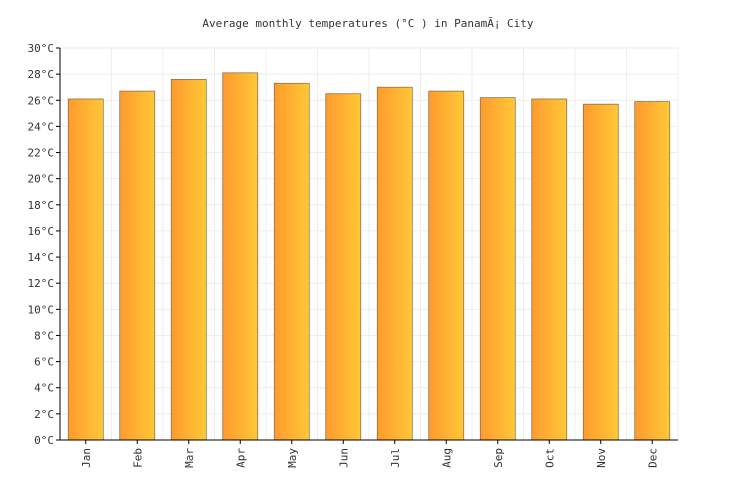 Image resolution: width=736 pixels, height=504 pixels. I want to click on y-tick-label: 20°C, so click(41, 179).